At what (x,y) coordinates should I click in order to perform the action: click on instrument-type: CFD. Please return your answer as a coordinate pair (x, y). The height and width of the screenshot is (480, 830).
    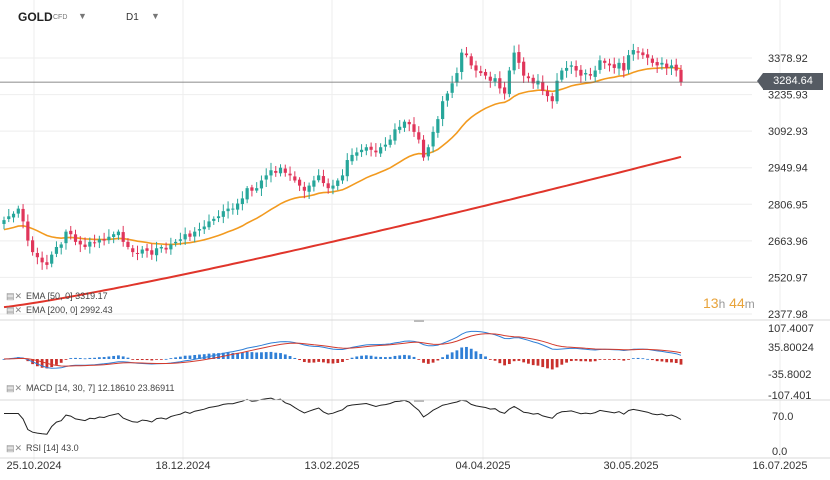
    Looking at the image, I should click on (60, 17).